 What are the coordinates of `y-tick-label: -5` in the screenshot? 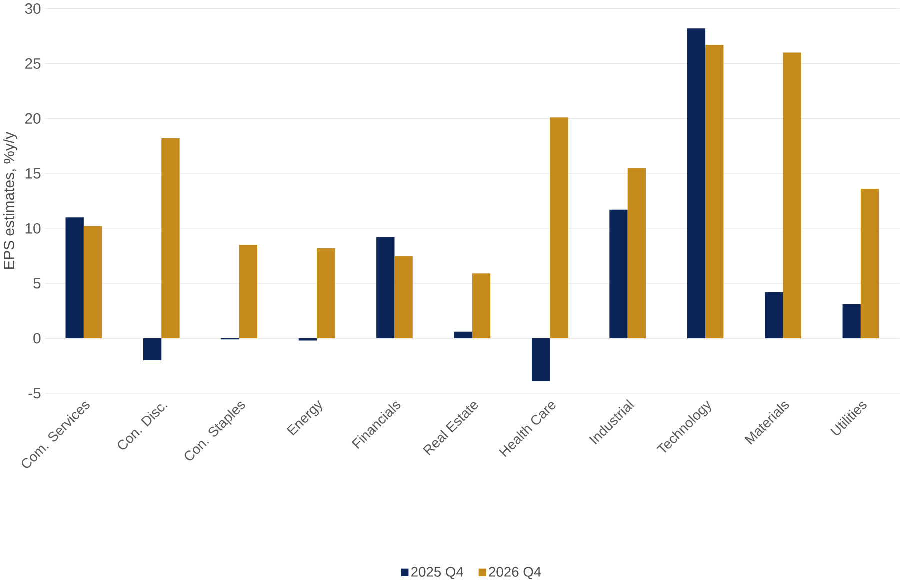 It's located at (34, 393).